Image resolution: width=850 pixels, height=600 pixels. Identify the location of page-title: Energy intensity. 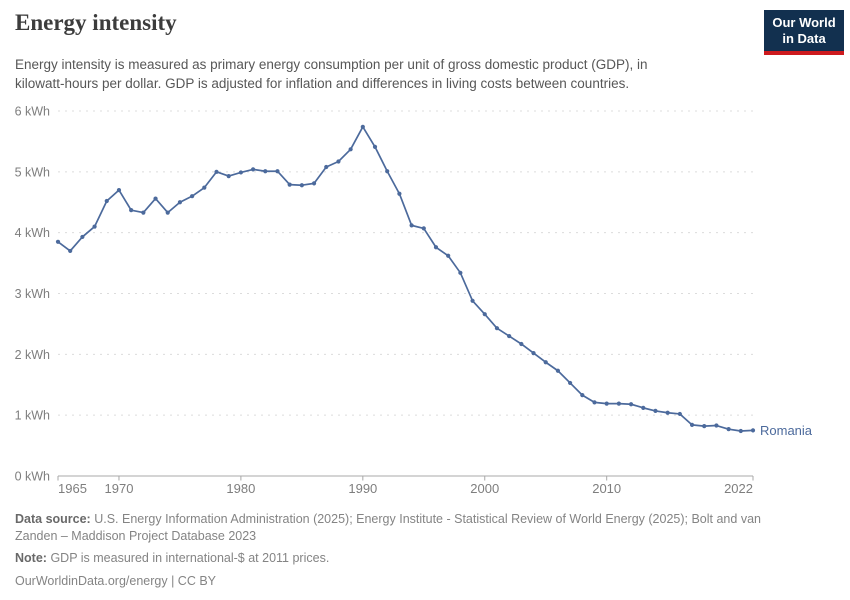
(96, 22).